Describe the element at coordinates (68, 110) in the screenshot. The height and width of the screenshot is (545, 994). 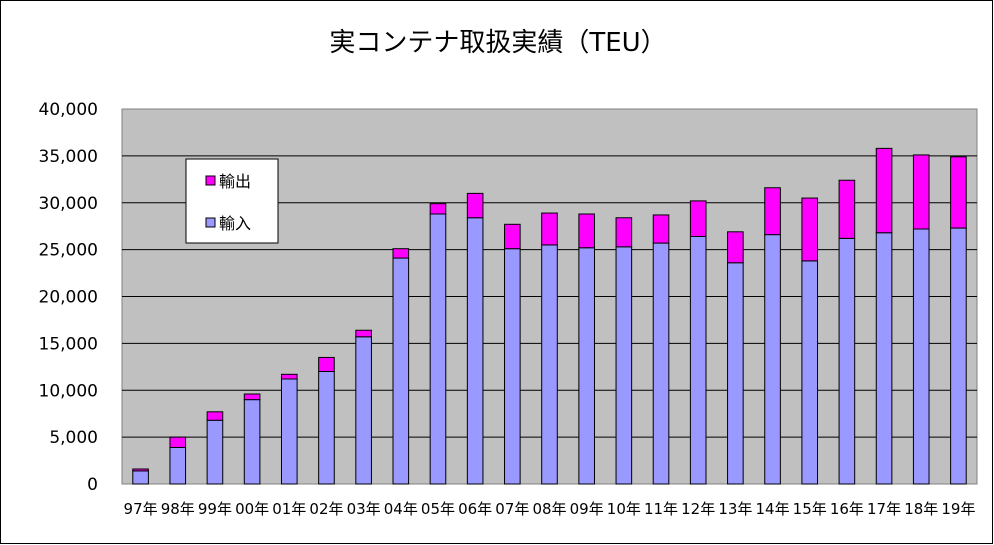
I see `y-tick-label: 40,000` at that location.